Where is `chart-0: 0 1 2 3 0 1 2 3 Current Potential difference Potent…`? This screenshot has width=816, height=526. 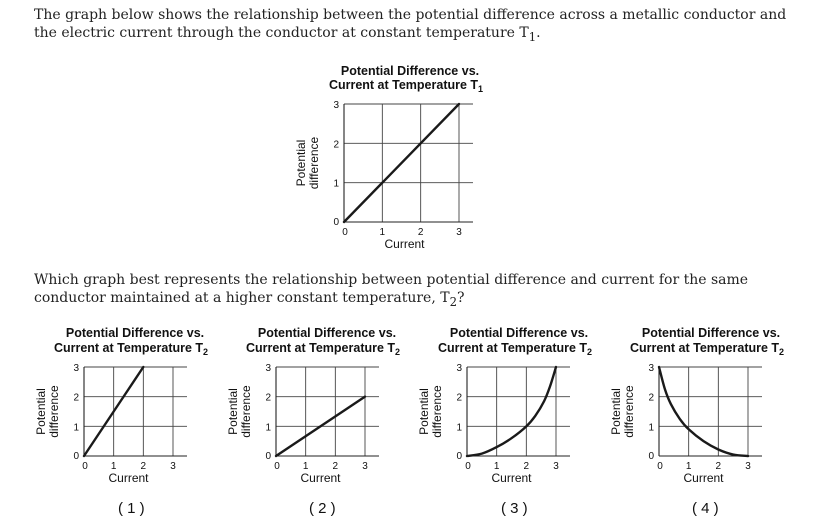
chart-0: 0 1 2 3 0 1 2 3 Current Potential difference Potent… is located at coordinates (388, 157).